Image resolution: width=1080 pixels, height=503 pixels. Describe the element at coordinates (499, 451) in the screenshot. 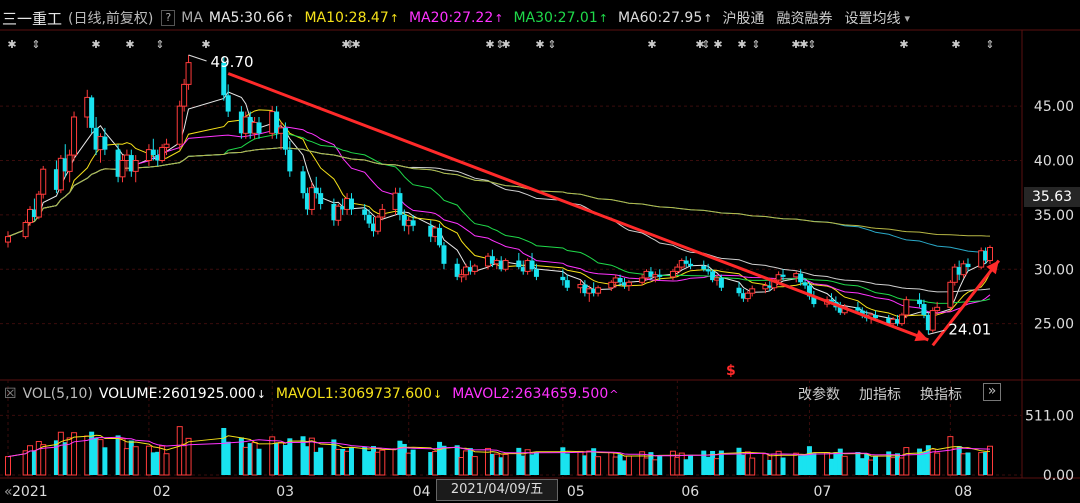

I see `volume-bars` at that location.